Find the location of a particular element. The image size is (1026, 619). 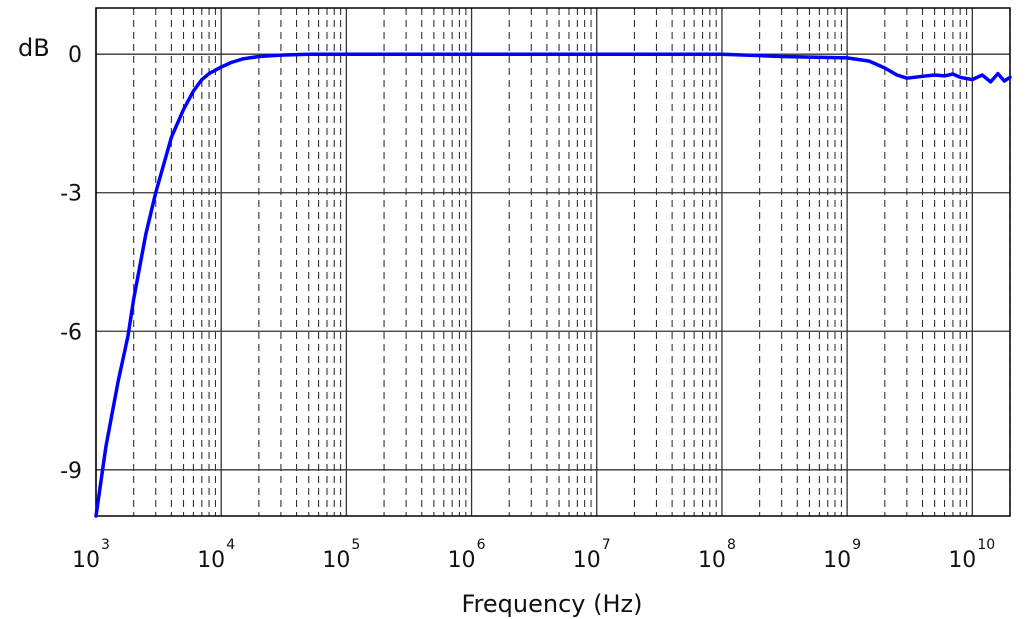

x-tick-label: 10⁷ is located at coordinates (592, 555).